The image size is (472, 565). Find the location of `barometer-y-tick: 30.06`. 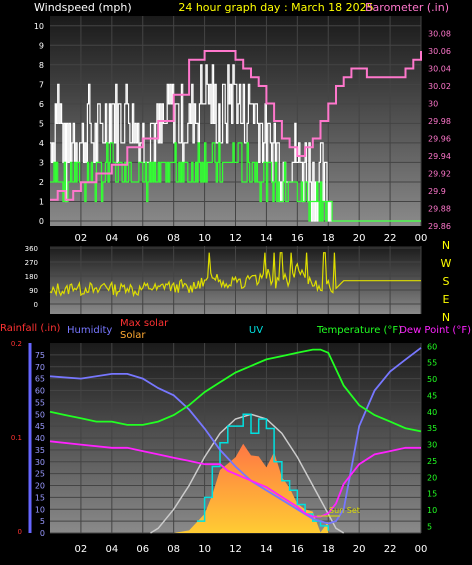

barometer-y-tick: 30.06 is located at coordinates (439, 51).